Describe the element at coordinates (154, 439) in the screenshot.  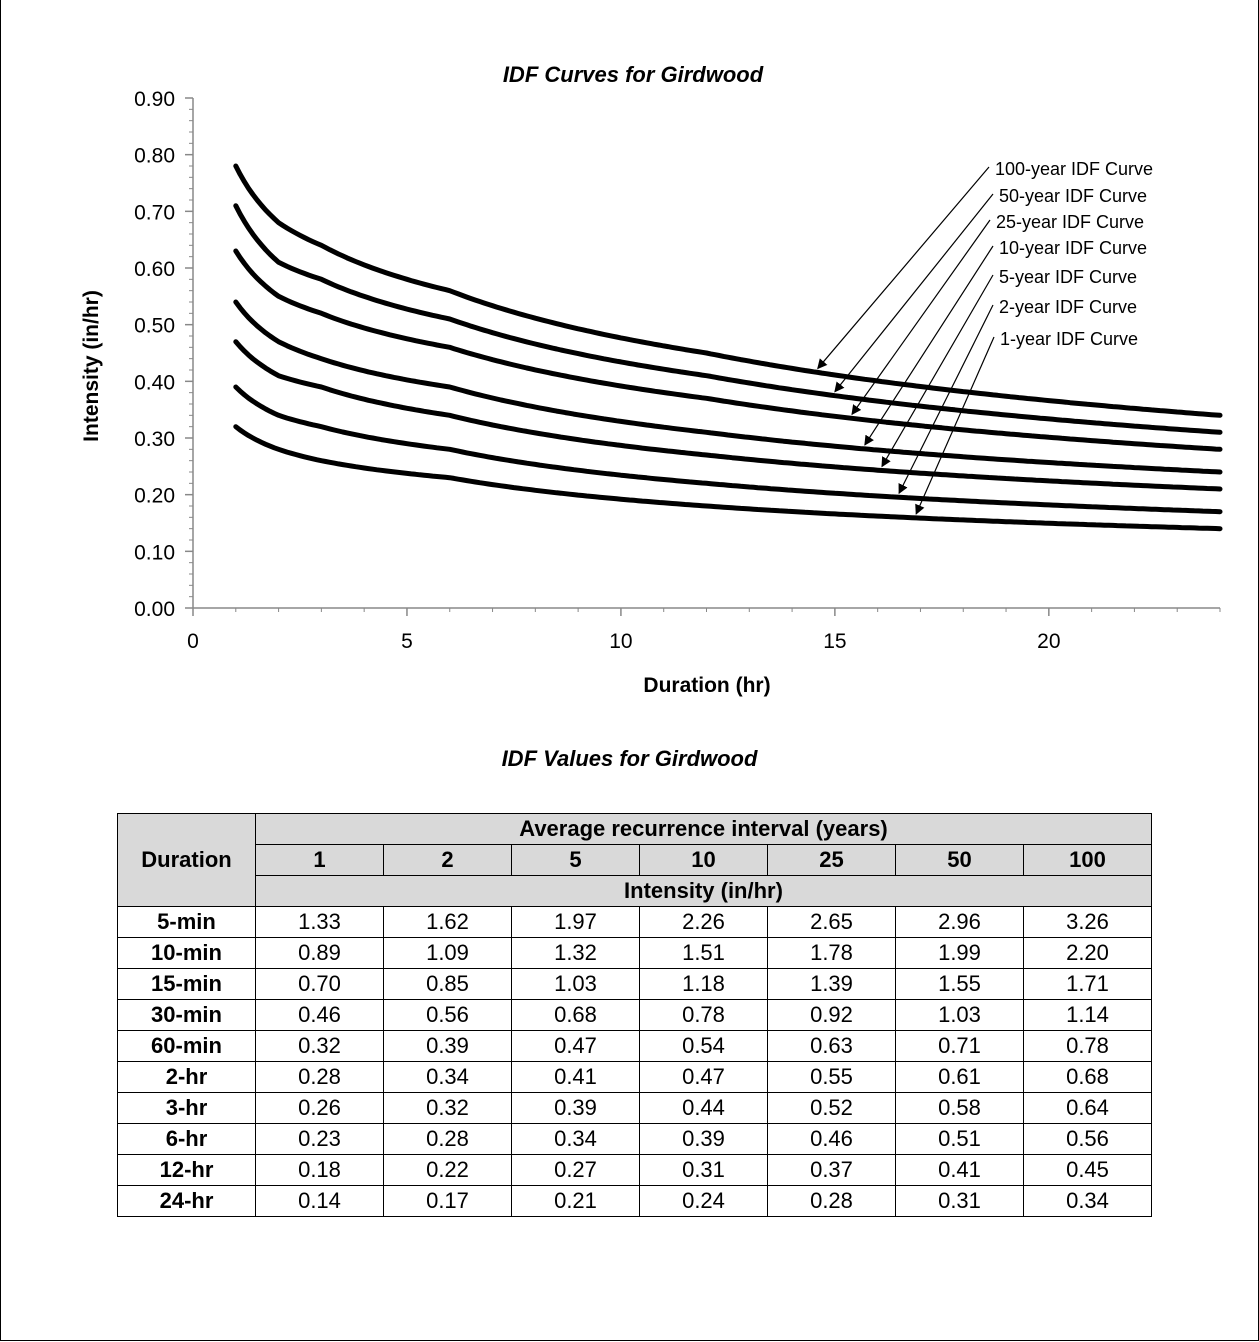
I see `y-tick-label: 0.30` at that location.